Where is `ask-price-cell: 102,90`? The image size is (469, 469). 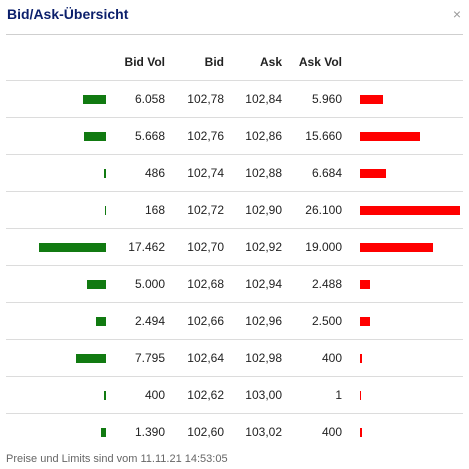 ask-price-cell: 102,90 is located at coordinates (263, 210).